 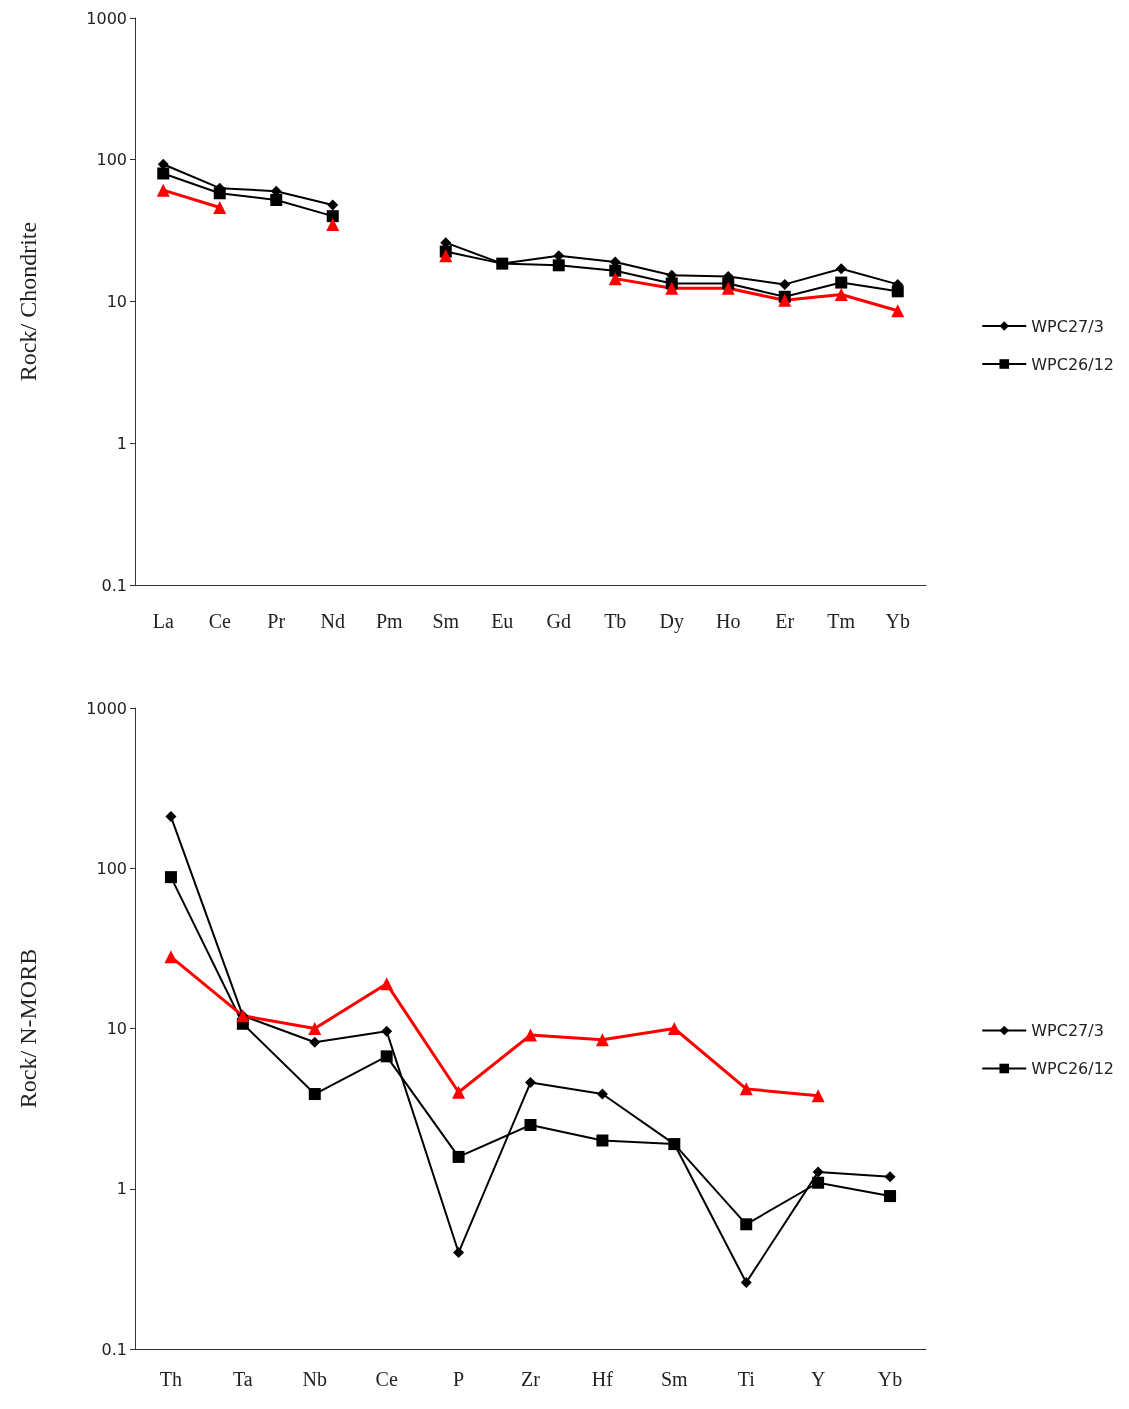 What do you see at coordinates (243, 1379) in the screenshot?
I see `x-tick-label: Ta` at bounding box center [243, 1379].